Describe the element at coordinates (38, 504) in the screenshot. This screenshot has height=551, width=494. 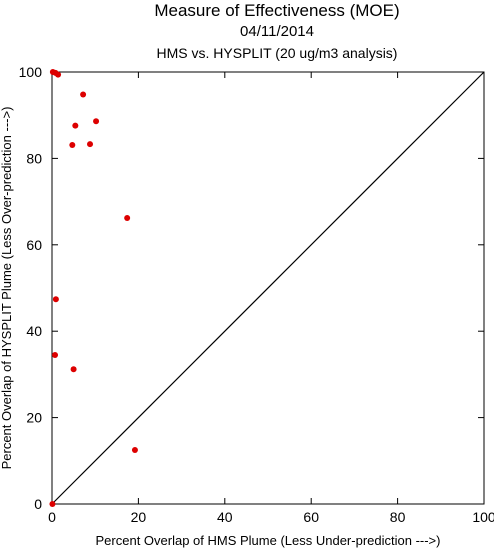
I see `y-tick-label: 0` at that location.